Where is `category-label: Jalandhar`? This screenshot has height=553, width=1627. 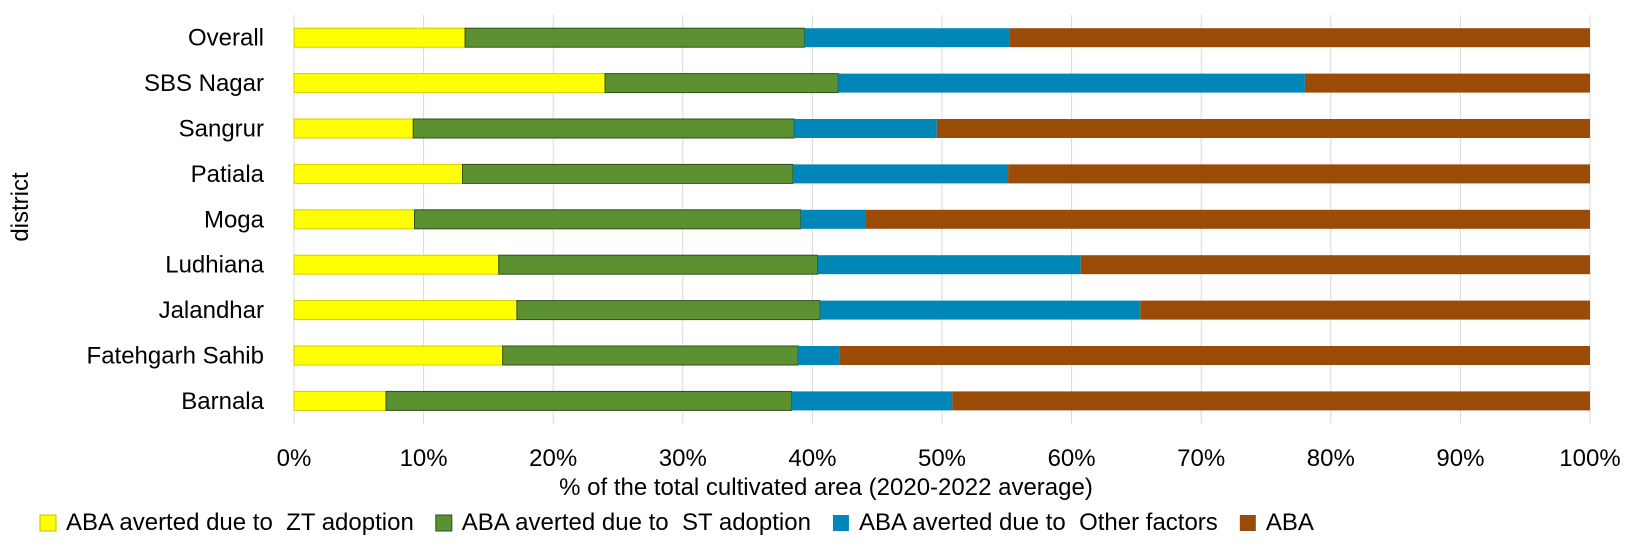
category-label: Jalandhar is located at coordinates (211, 310).